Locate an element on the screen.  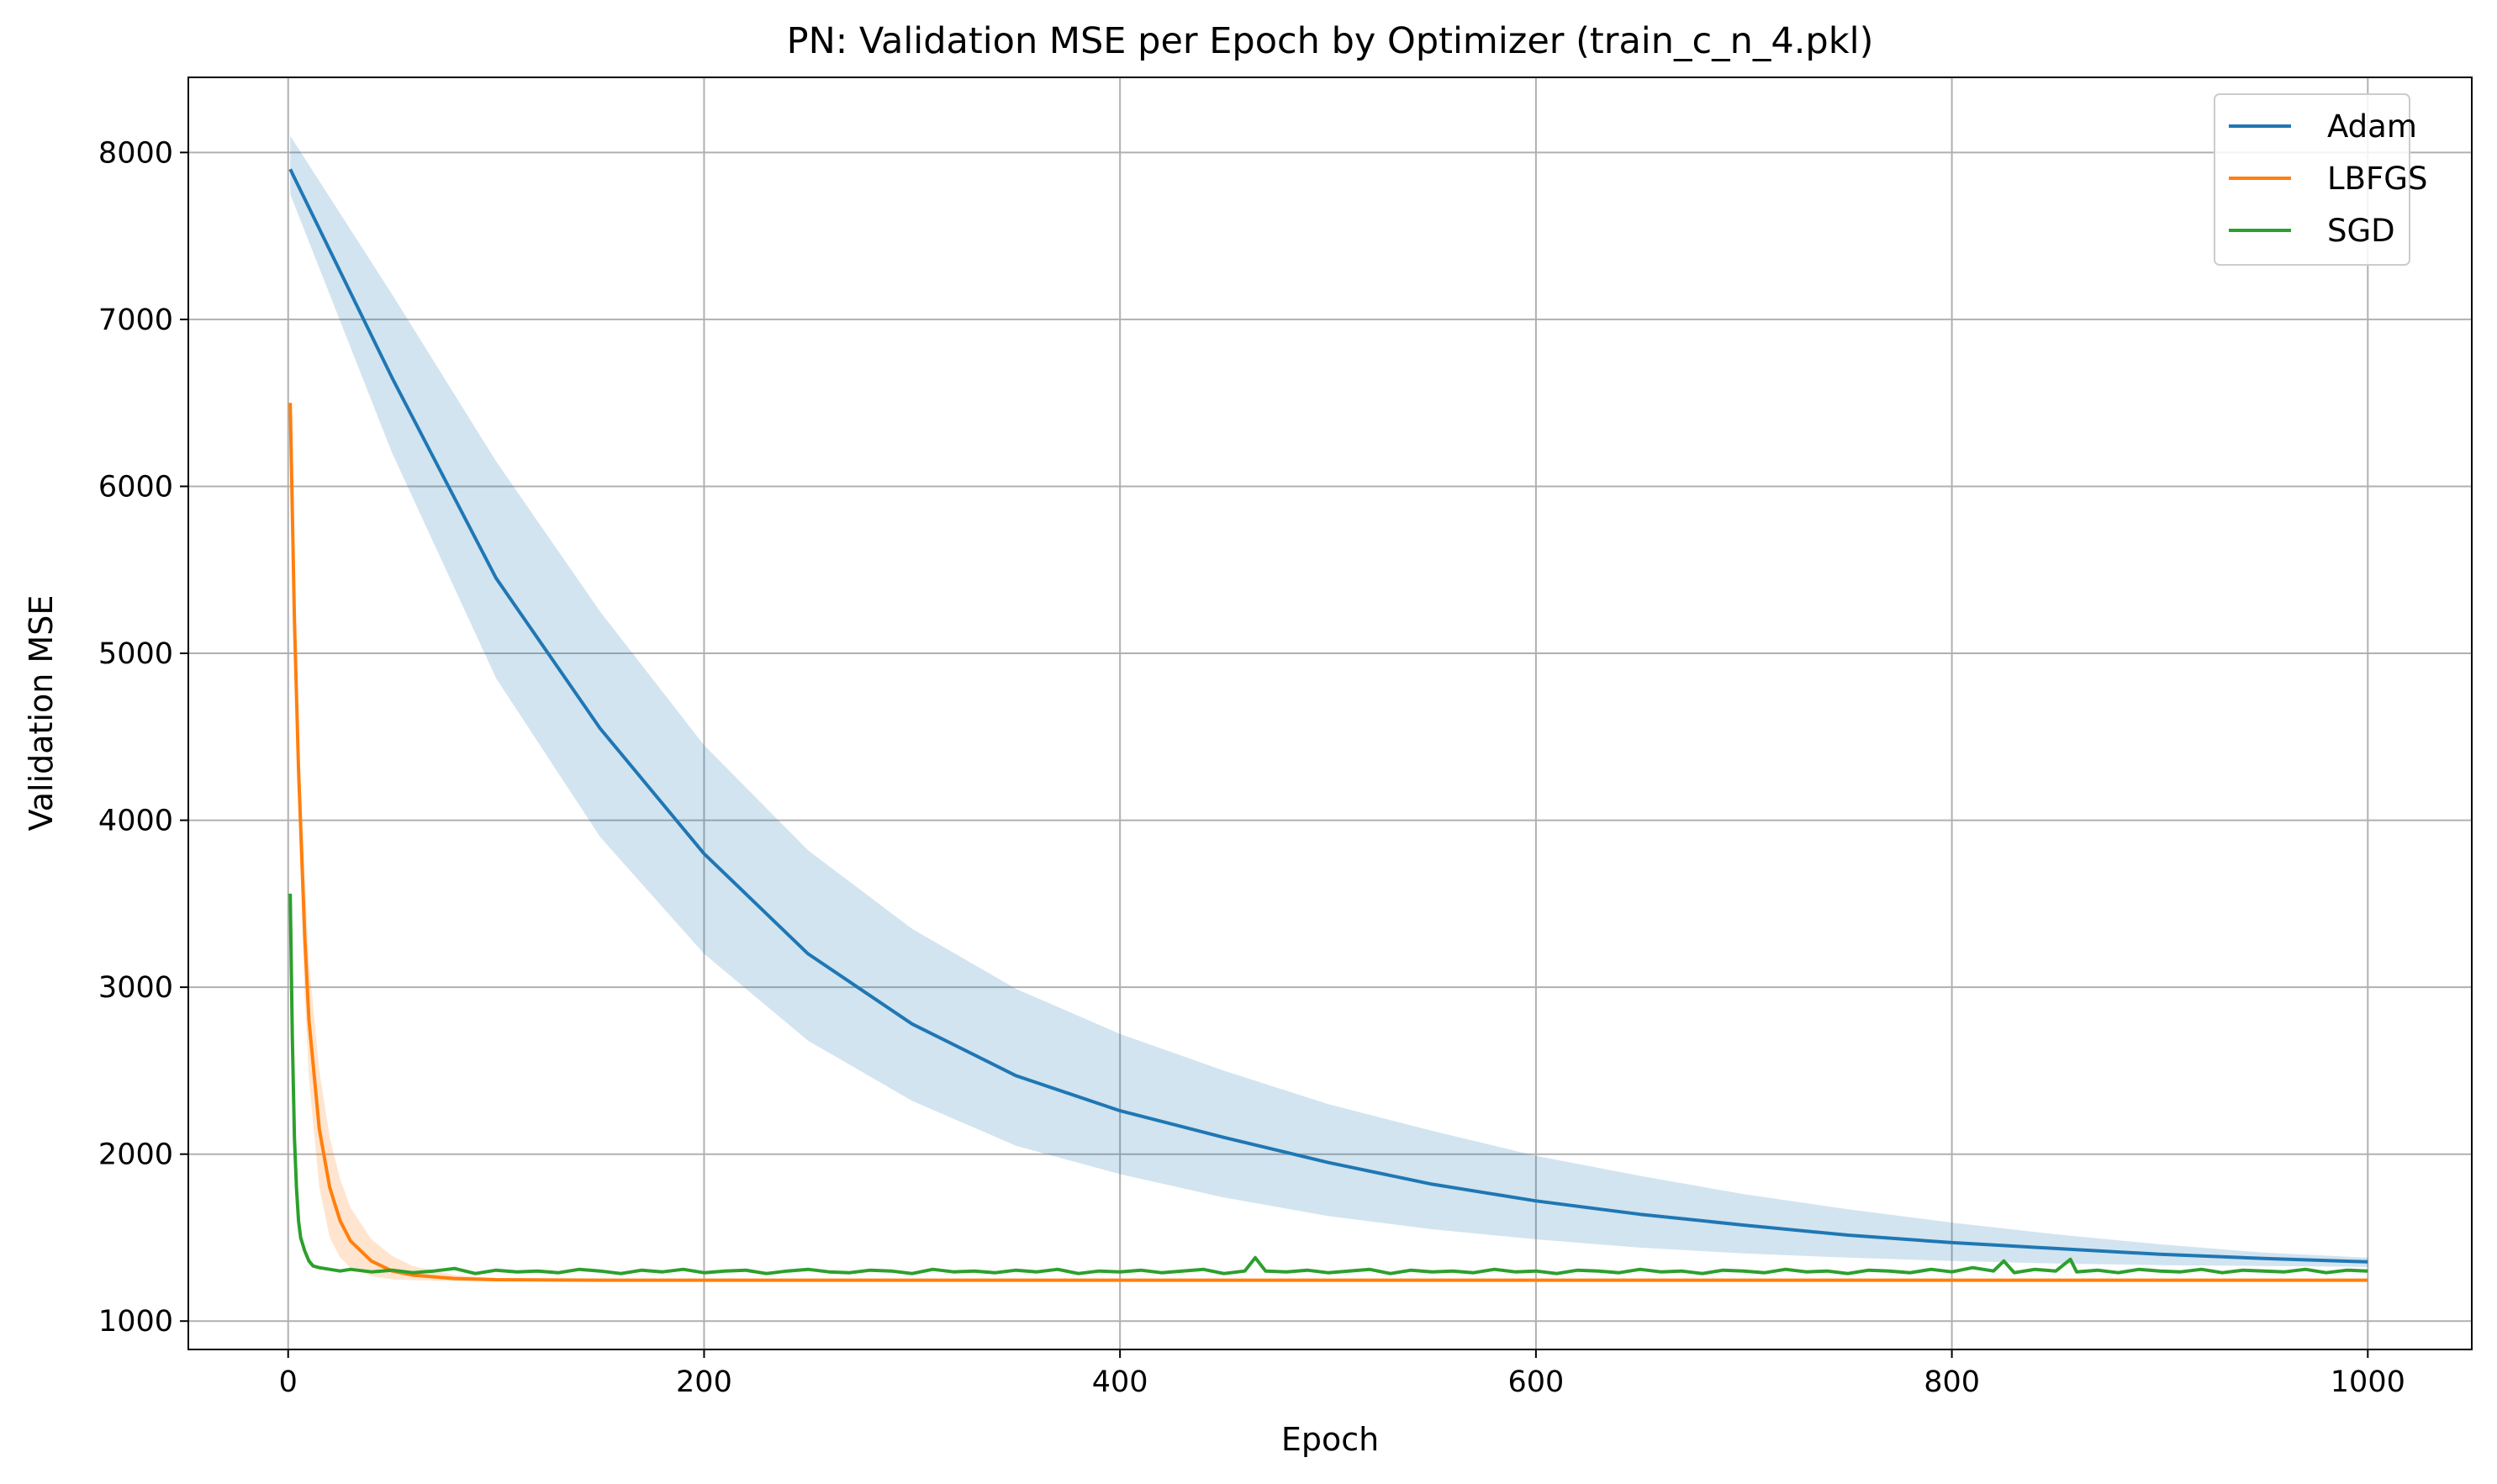
legend-label-lbfgs: LBFGS is located at coordinates (2377, 179).